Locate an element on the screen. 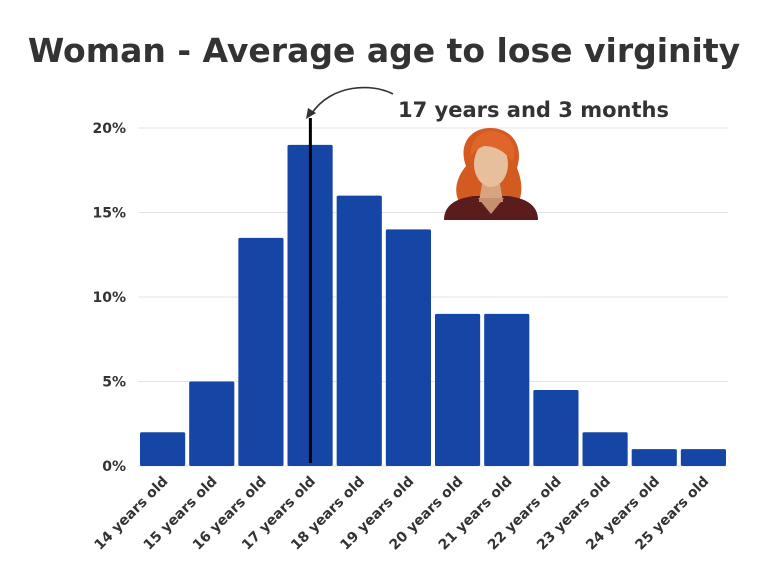 The width and height of the screenshot is (768, 576). y-tick-label: 5% is located at coordinates (114, 383).